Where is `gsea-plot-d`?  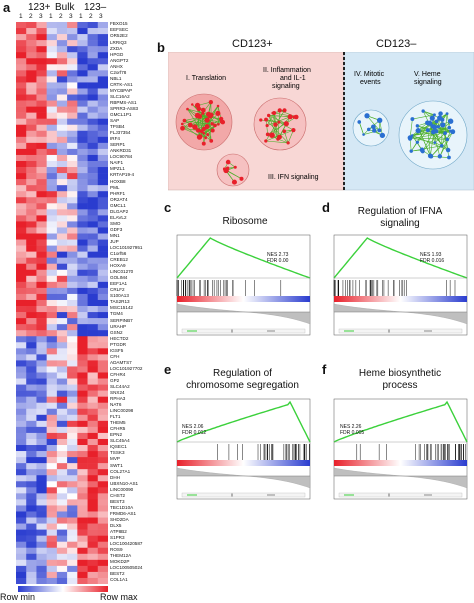
gsea-plot-d is located at coordinates (400, 285).